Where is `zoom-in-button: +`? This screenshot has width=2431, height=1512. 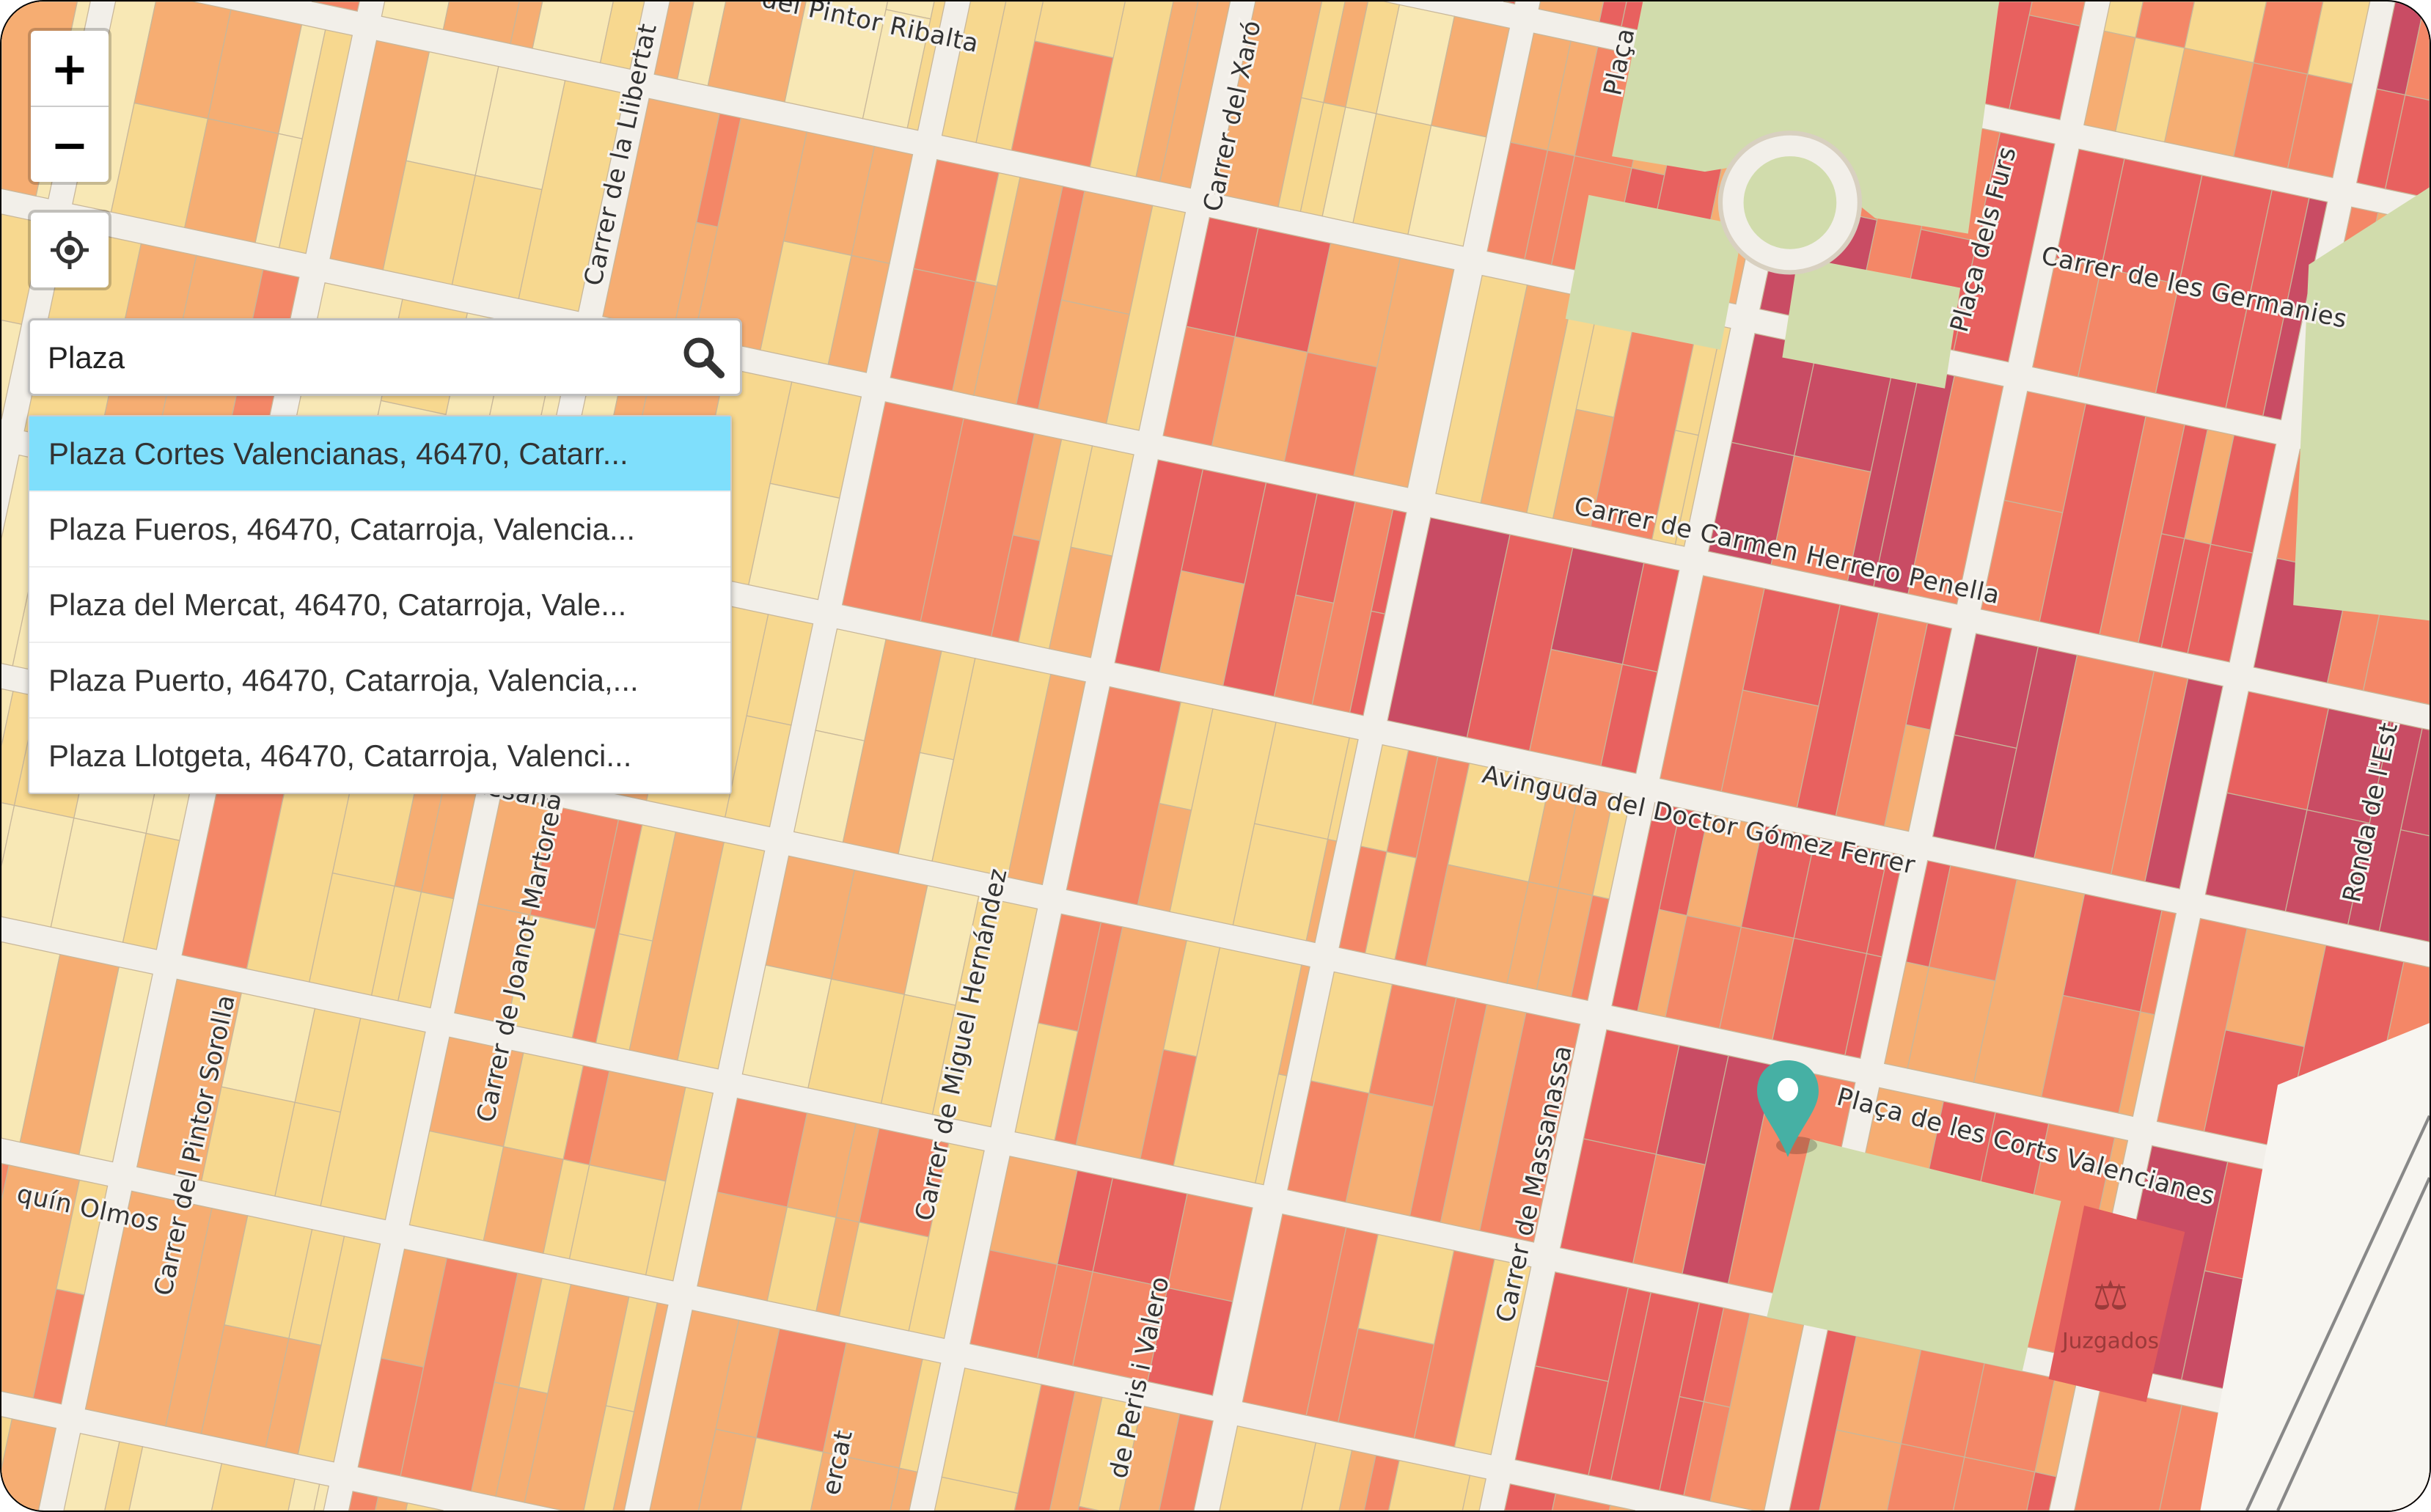
zoom-in-button: + is located at coordinates (70, 68).